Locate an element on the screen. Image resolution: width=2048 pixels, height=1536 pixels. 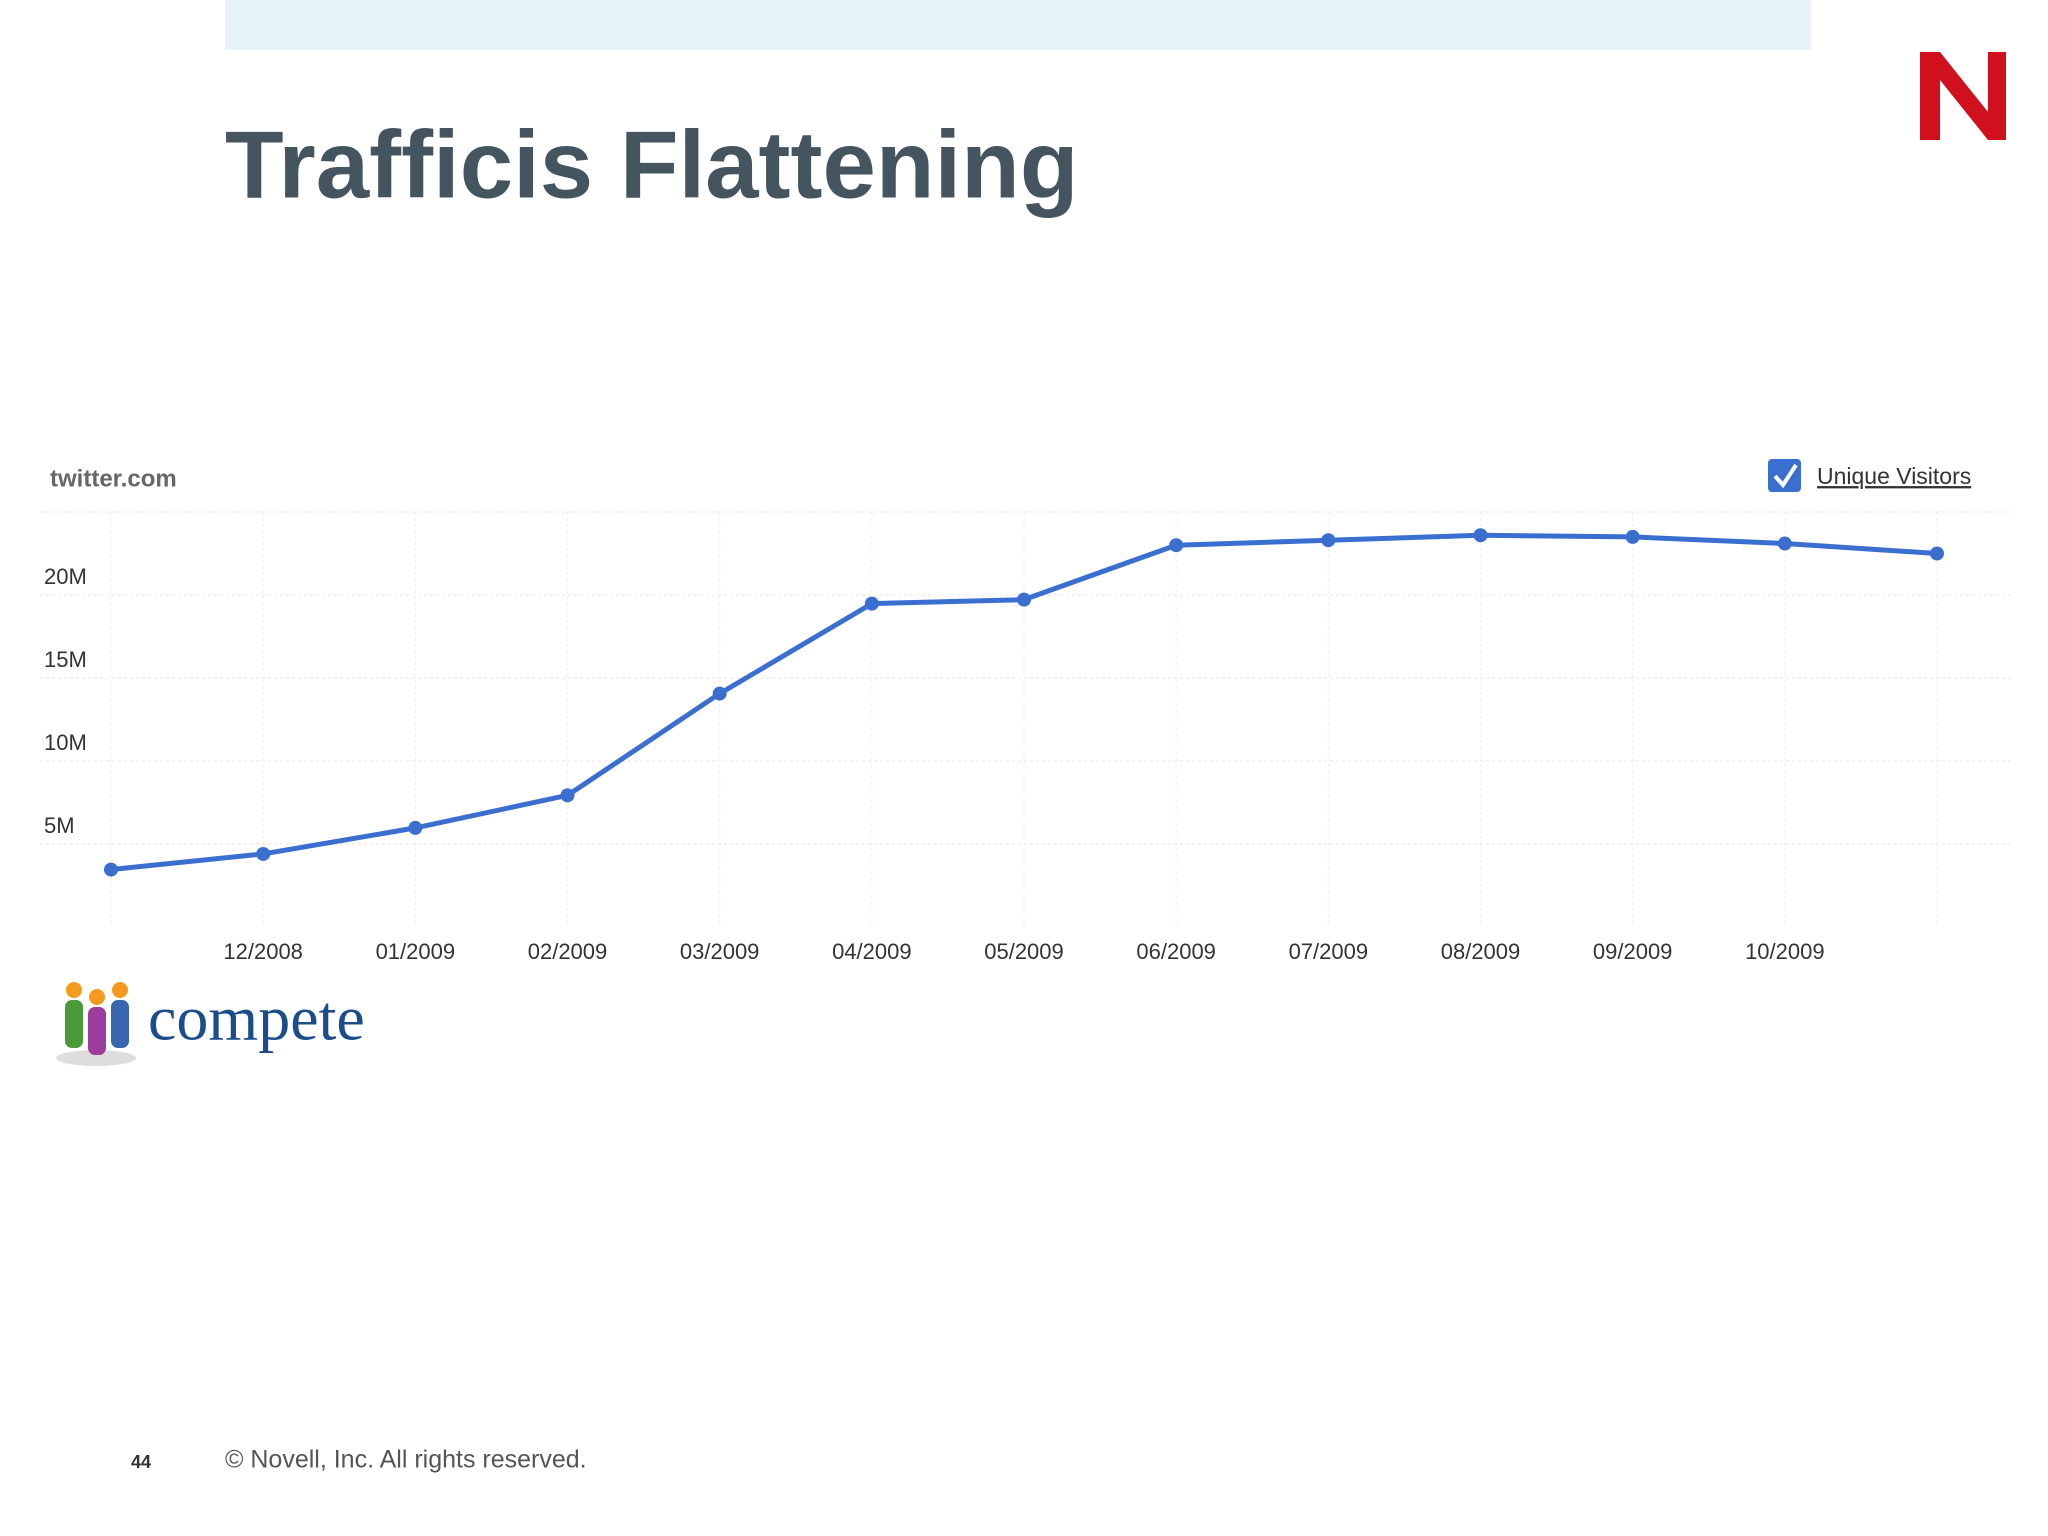
chart-title: twitter.com is located at coordinates (113, 478).